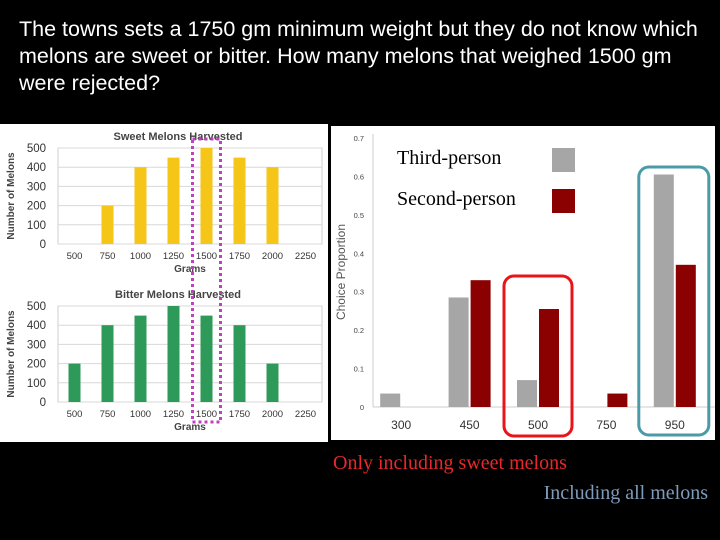  Describe the element at coordinates (190, 354) in the screenshot. I see `bitter-plot-frame` at that location.